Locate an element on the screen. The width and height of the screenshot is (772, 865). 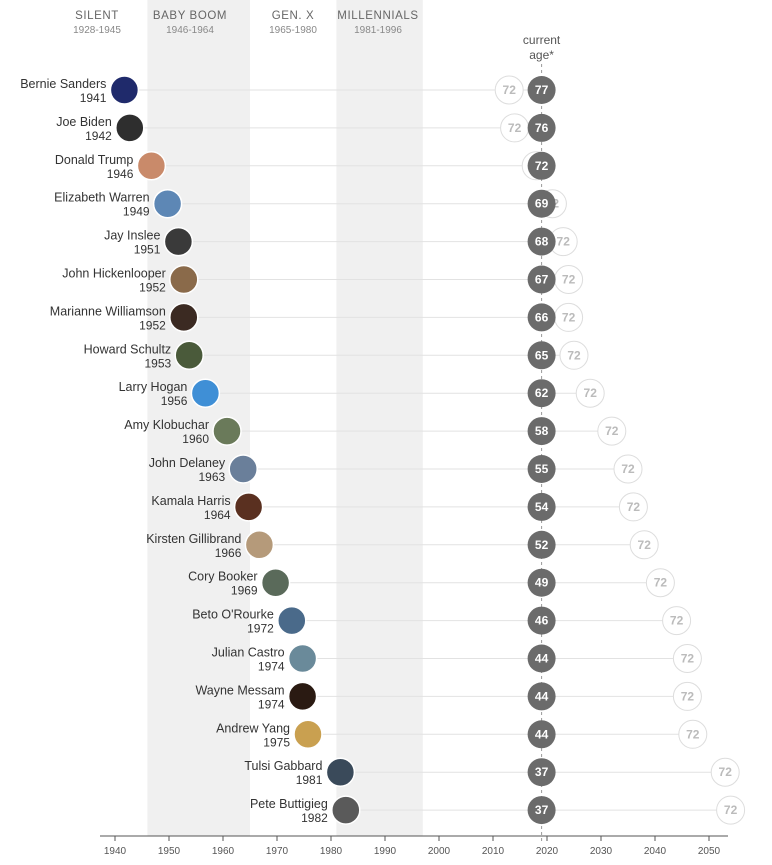
candidate-name: Beto O'Rourke is located at coordinates (233, 615).